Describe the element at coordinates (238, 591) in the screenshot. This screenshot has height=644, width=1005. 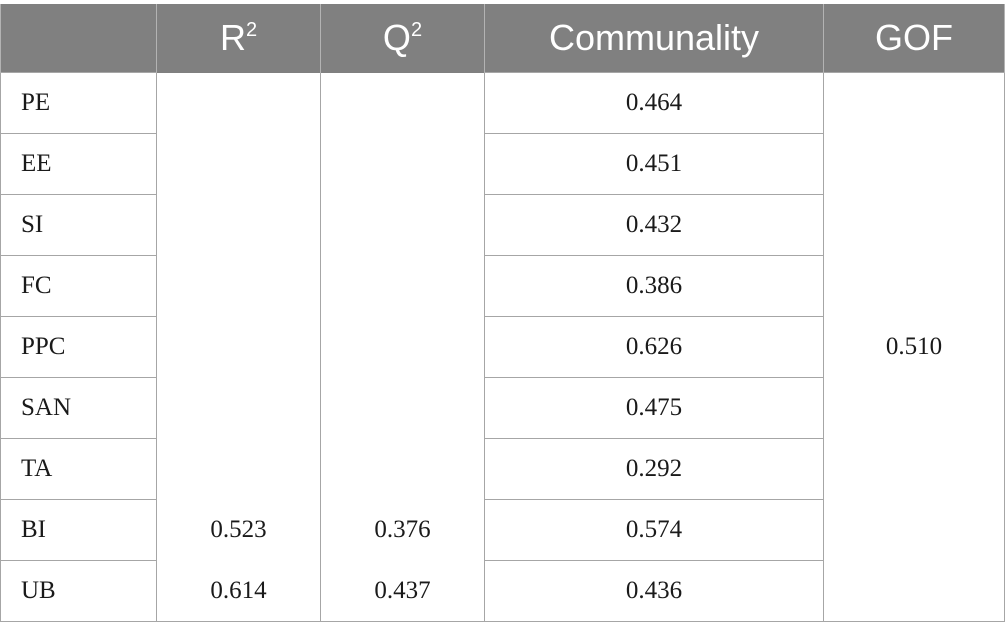
I see `r2-cell: 0.614` at that location.